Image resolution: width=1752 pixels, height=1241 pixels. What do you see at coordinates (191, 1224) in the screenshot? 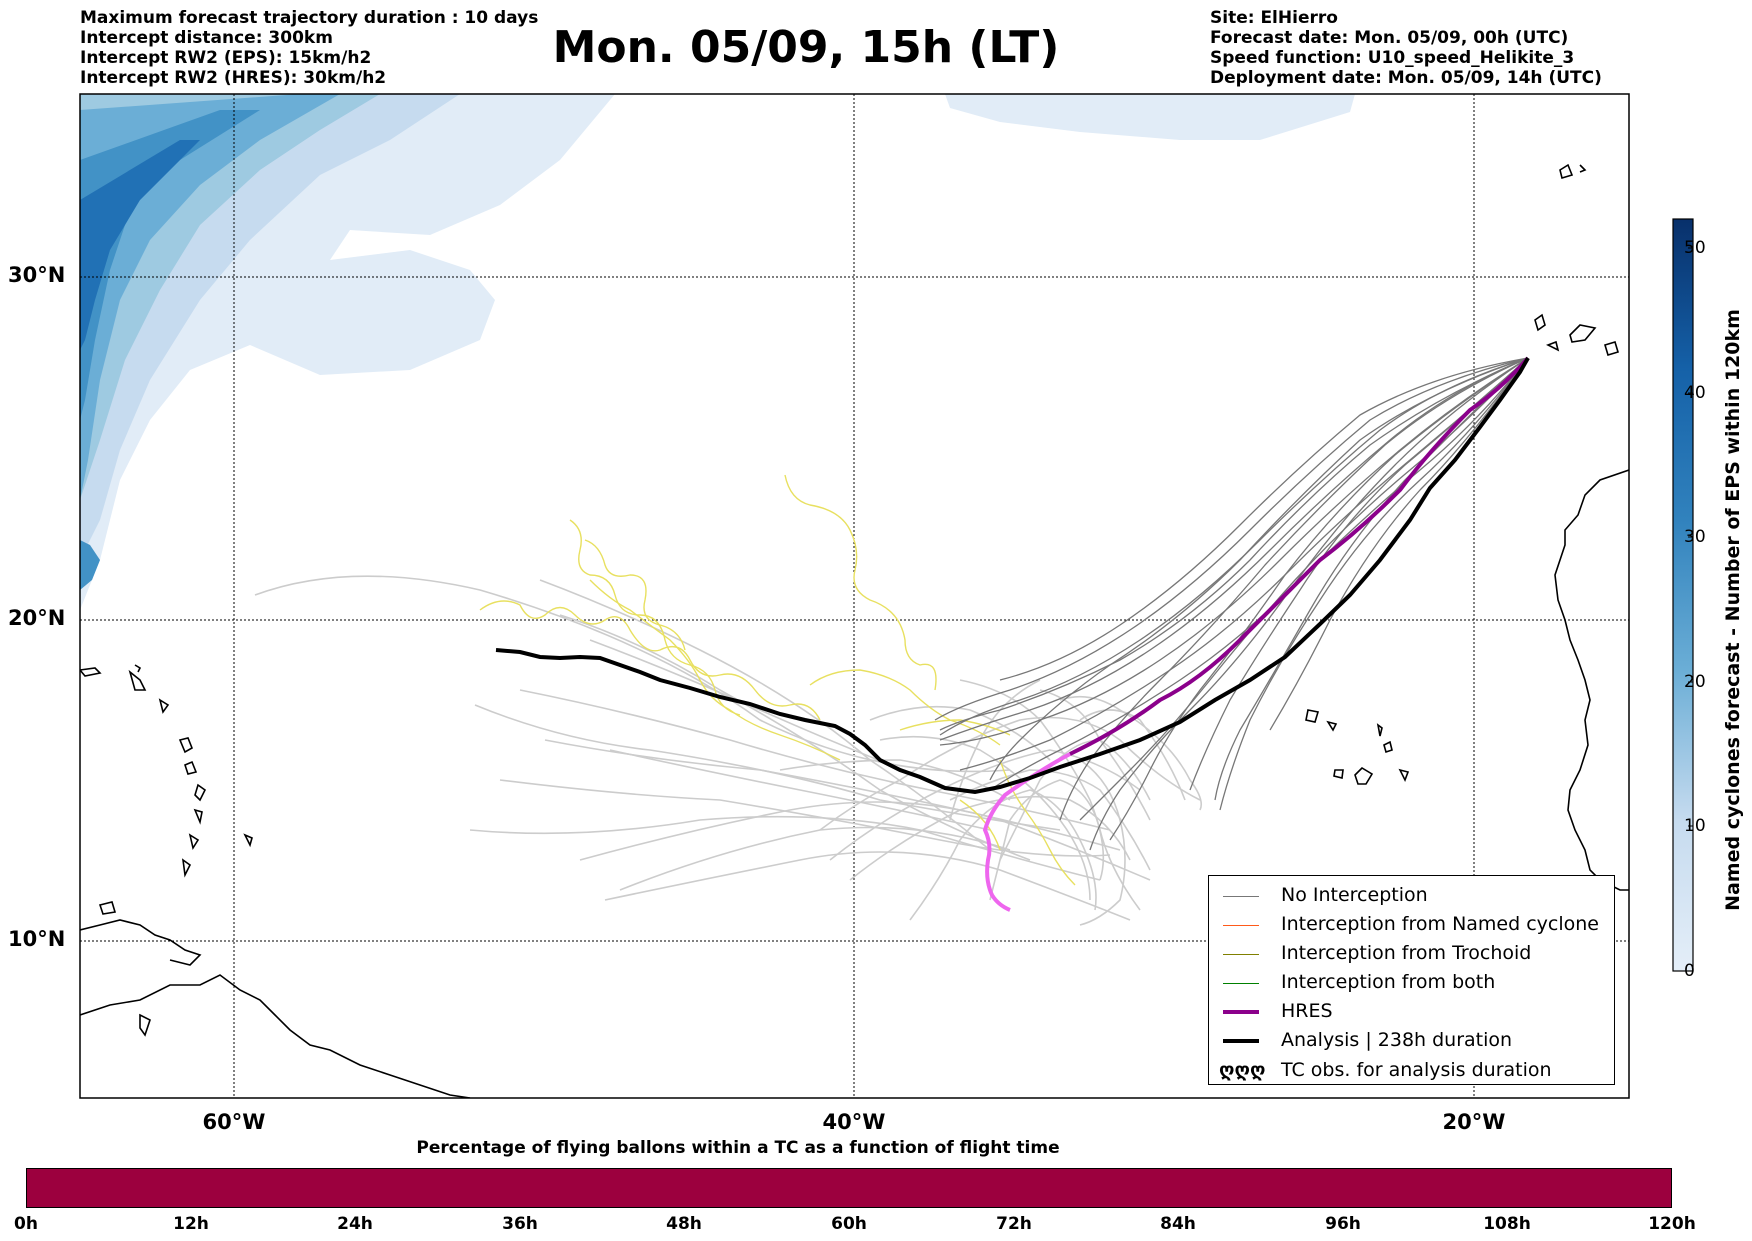
I see `pct-tick-12h: 12h` at bounding box center [191, 1224].